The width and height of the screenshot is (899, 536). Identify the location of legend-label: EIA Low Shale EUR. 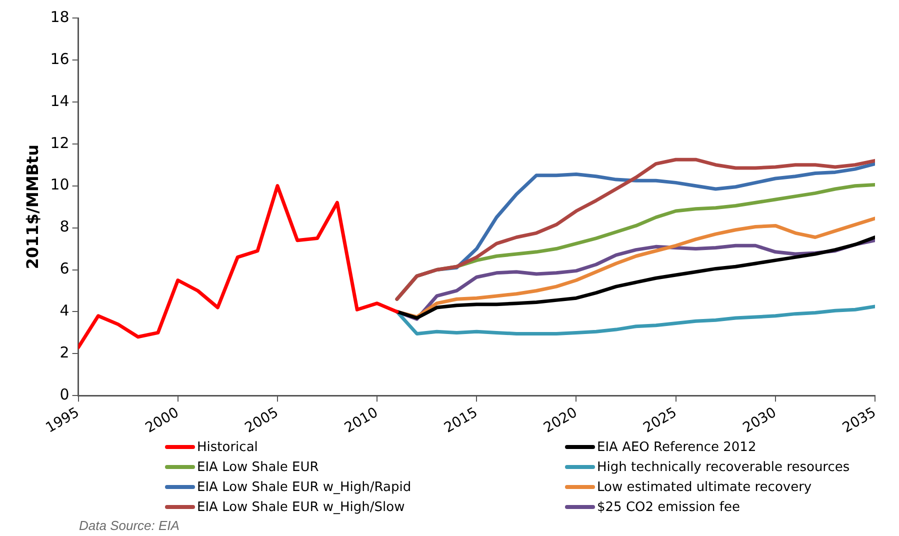
(258, 467).